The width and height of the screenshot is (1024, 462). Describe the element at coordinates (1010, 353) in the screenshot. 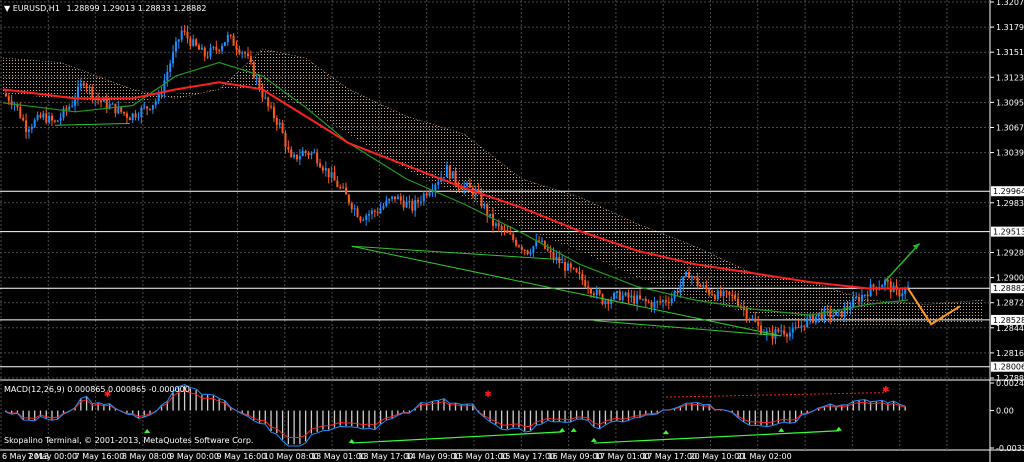

I see `y-tick-label: 1.28160` at that location.